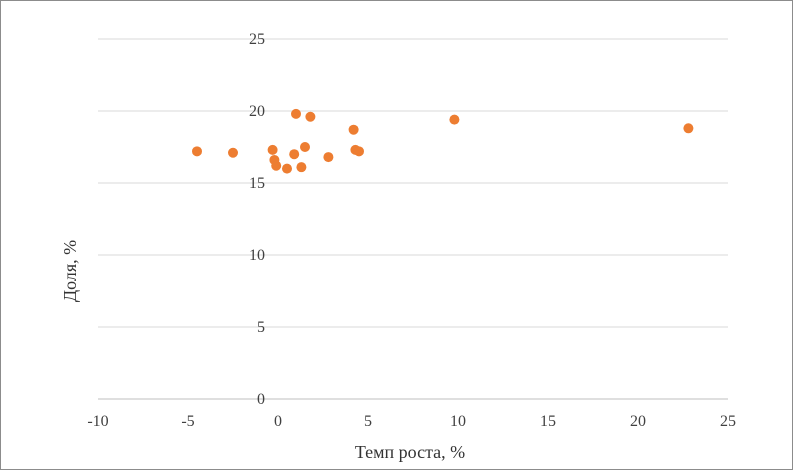  Describe the element at coordinates (187, 421) in the screenshot. I see `x-tick-label: -5` at that location.